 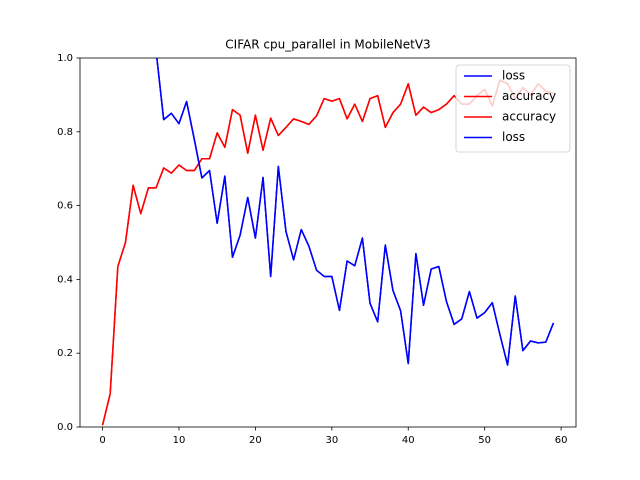 What do you see at coordinates (102, 440) in the screenshot?
I see `x-tick-label: 0` at bounding box center [102, 440].